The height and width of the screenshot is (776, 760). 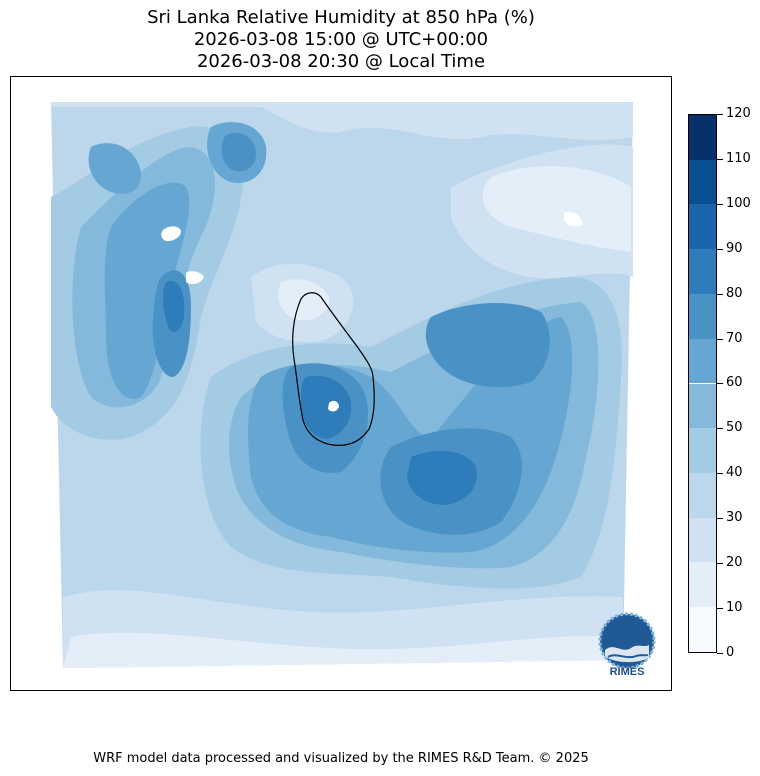 What do you see at coordinates (738, 158) in the screenshot?
I see `colorbar-tick-label: 110` at bounding box center [738, 158].